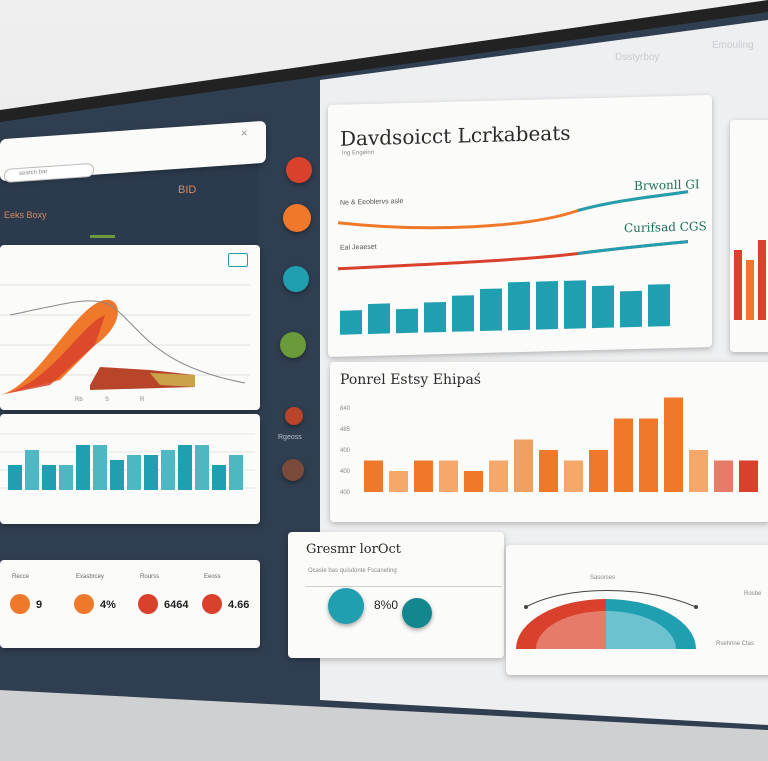 The width and height of the screenshot is (768, 761). What do you see at coordinates (417, 613) in the screenshot?
I see `teal-ball-icon` at bounding box center [417, 613].